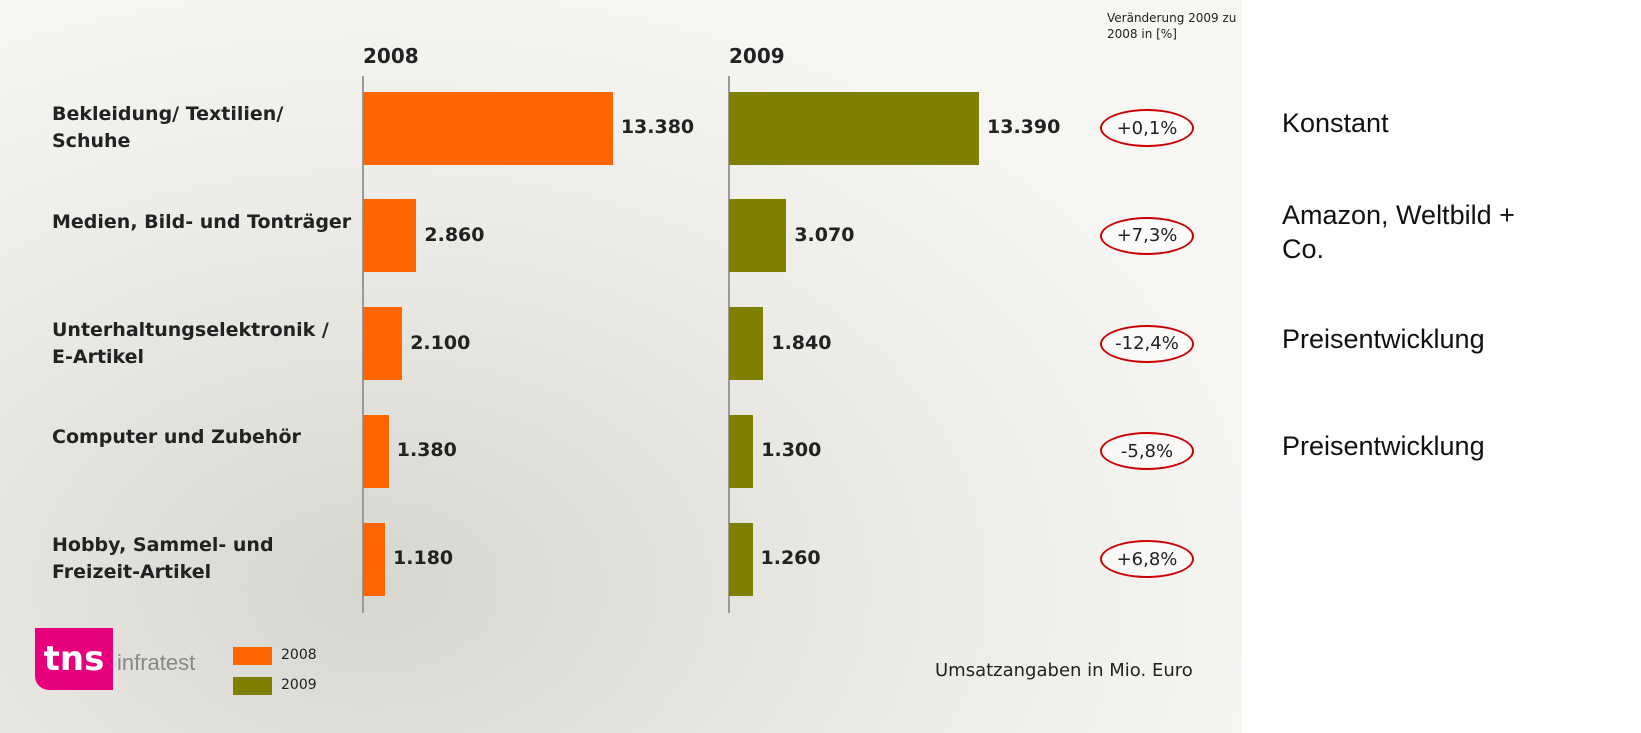 The image size is (1641, 733). What do you see at coordinates (801, 342) in the screenshot?
I see `value-label: 1.840` at bounding box center [801, 342].